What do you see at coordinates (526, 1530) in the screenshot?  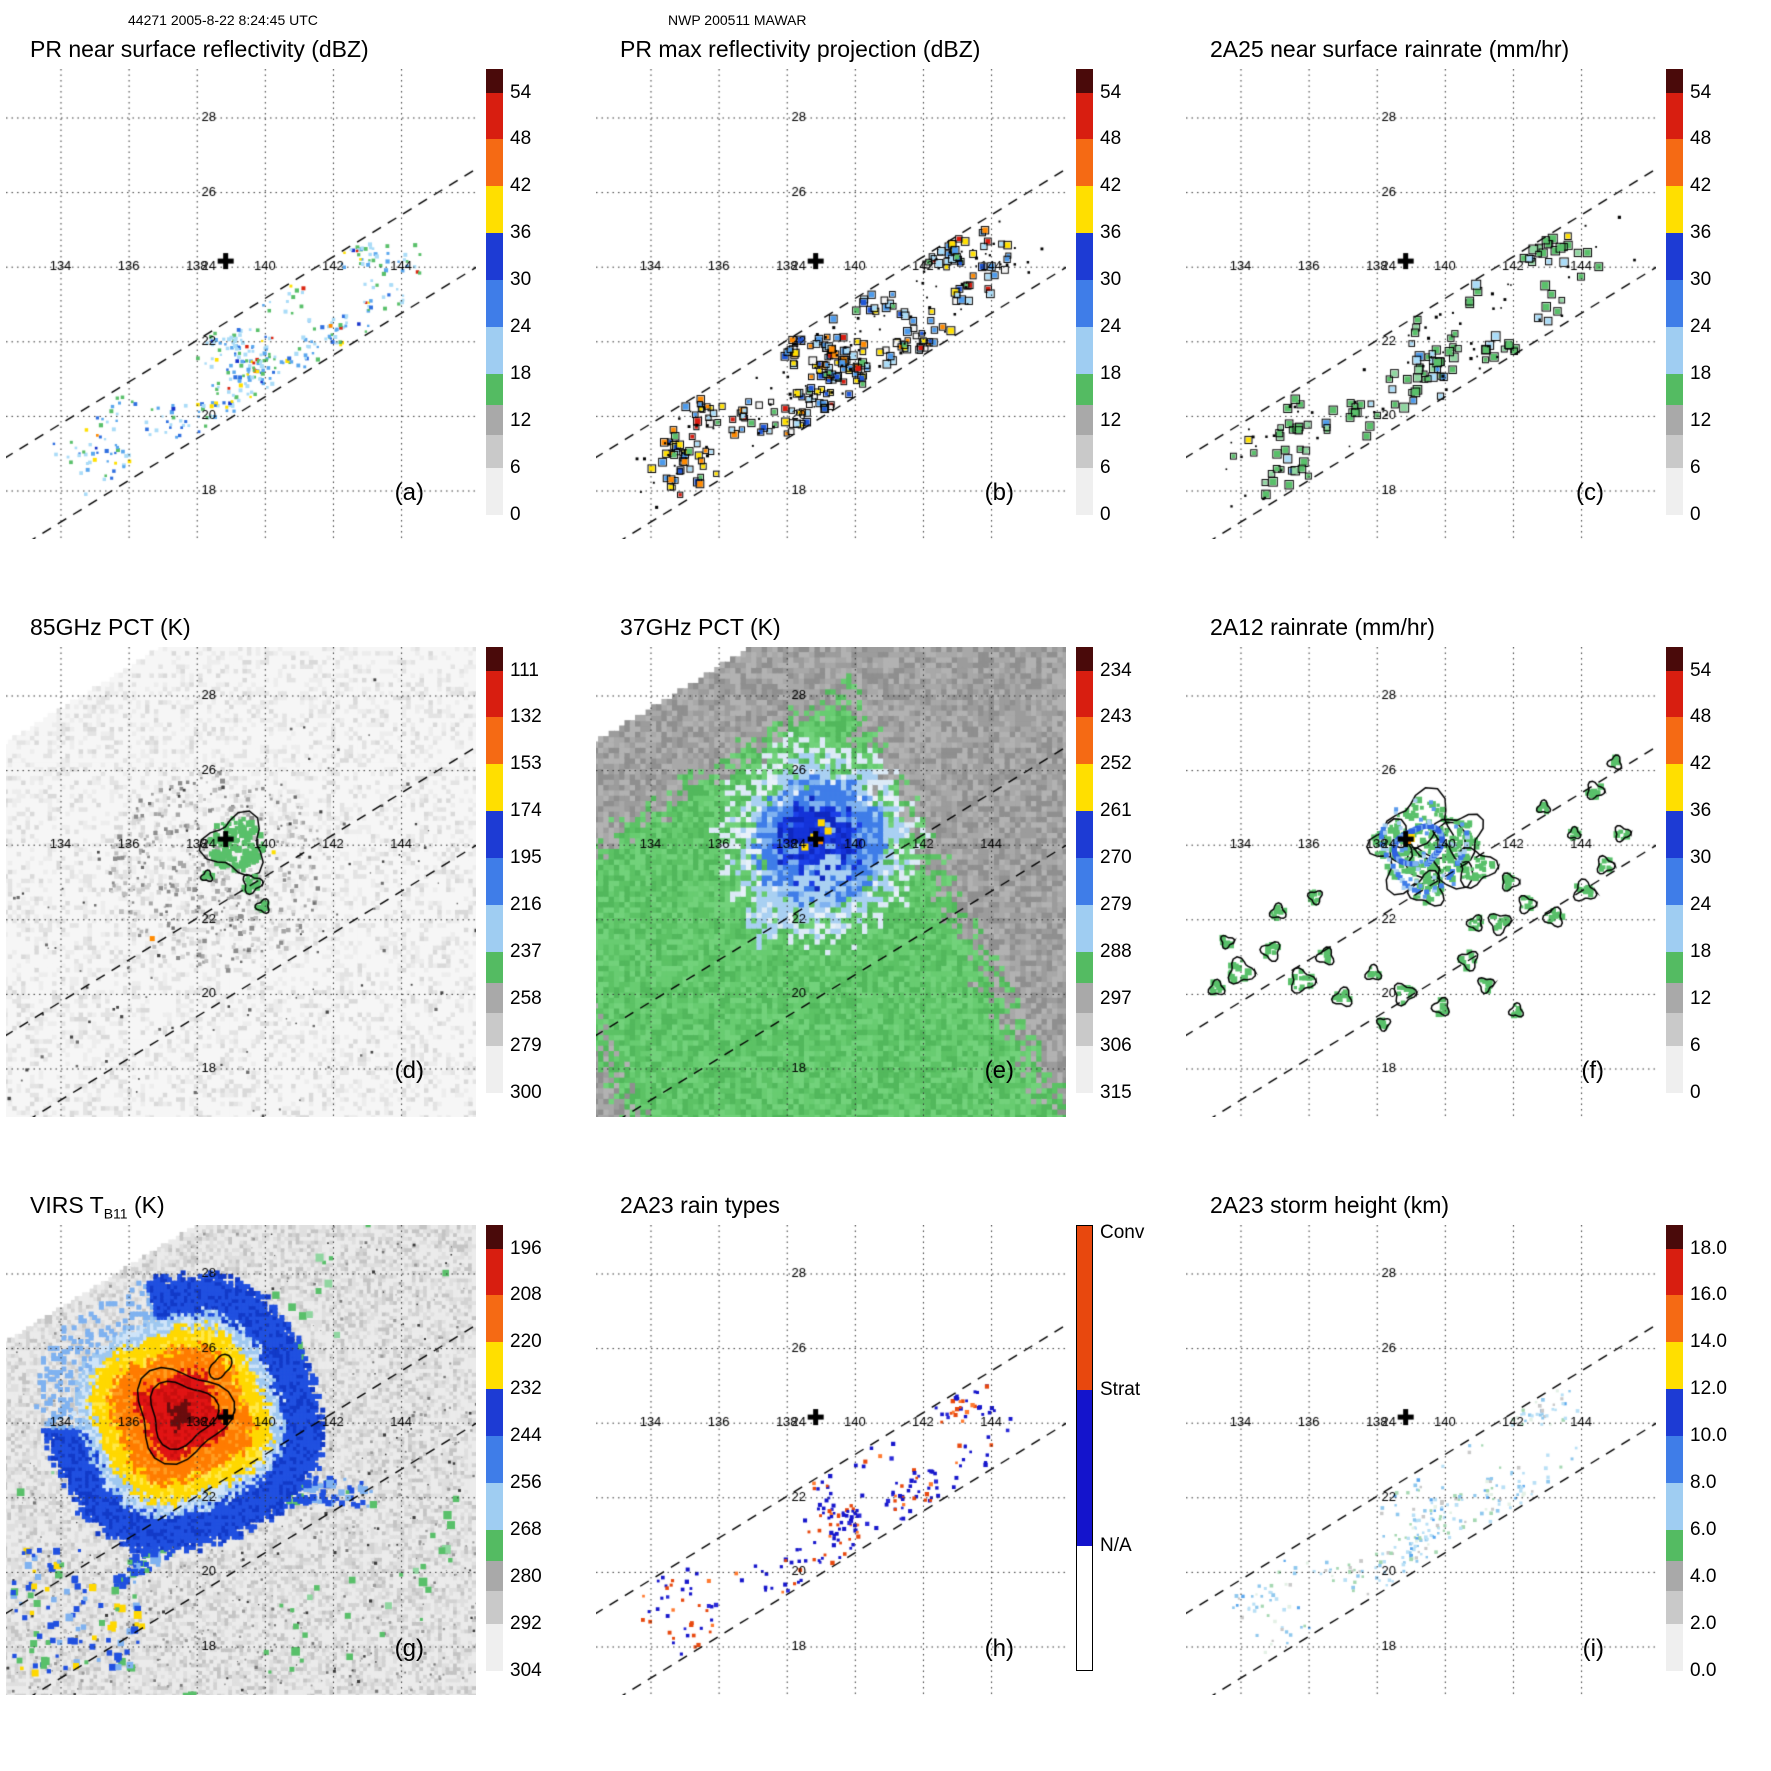 I see `colorbar-tick-label: 268` at bounding box center [526, 1530].